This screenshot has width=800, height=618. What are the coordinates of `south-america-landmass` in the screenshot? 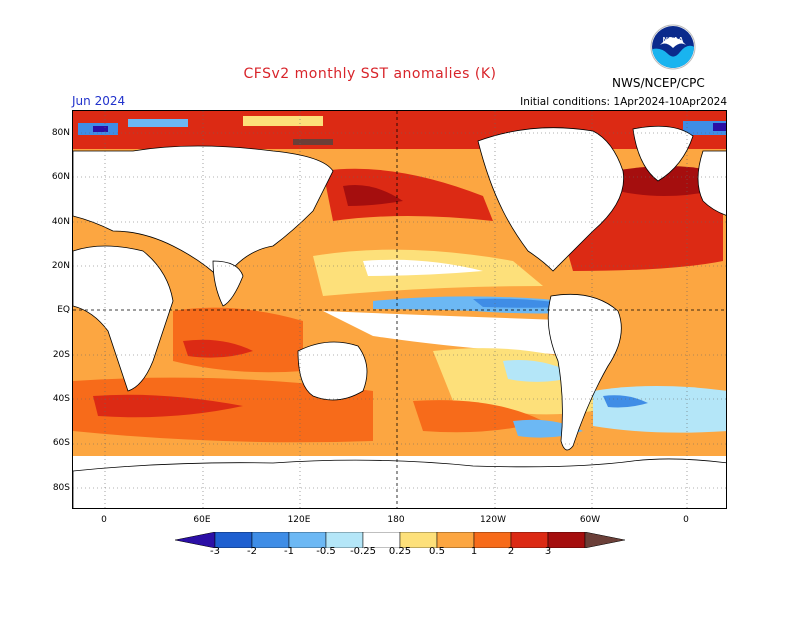 It's located at (584, 372).